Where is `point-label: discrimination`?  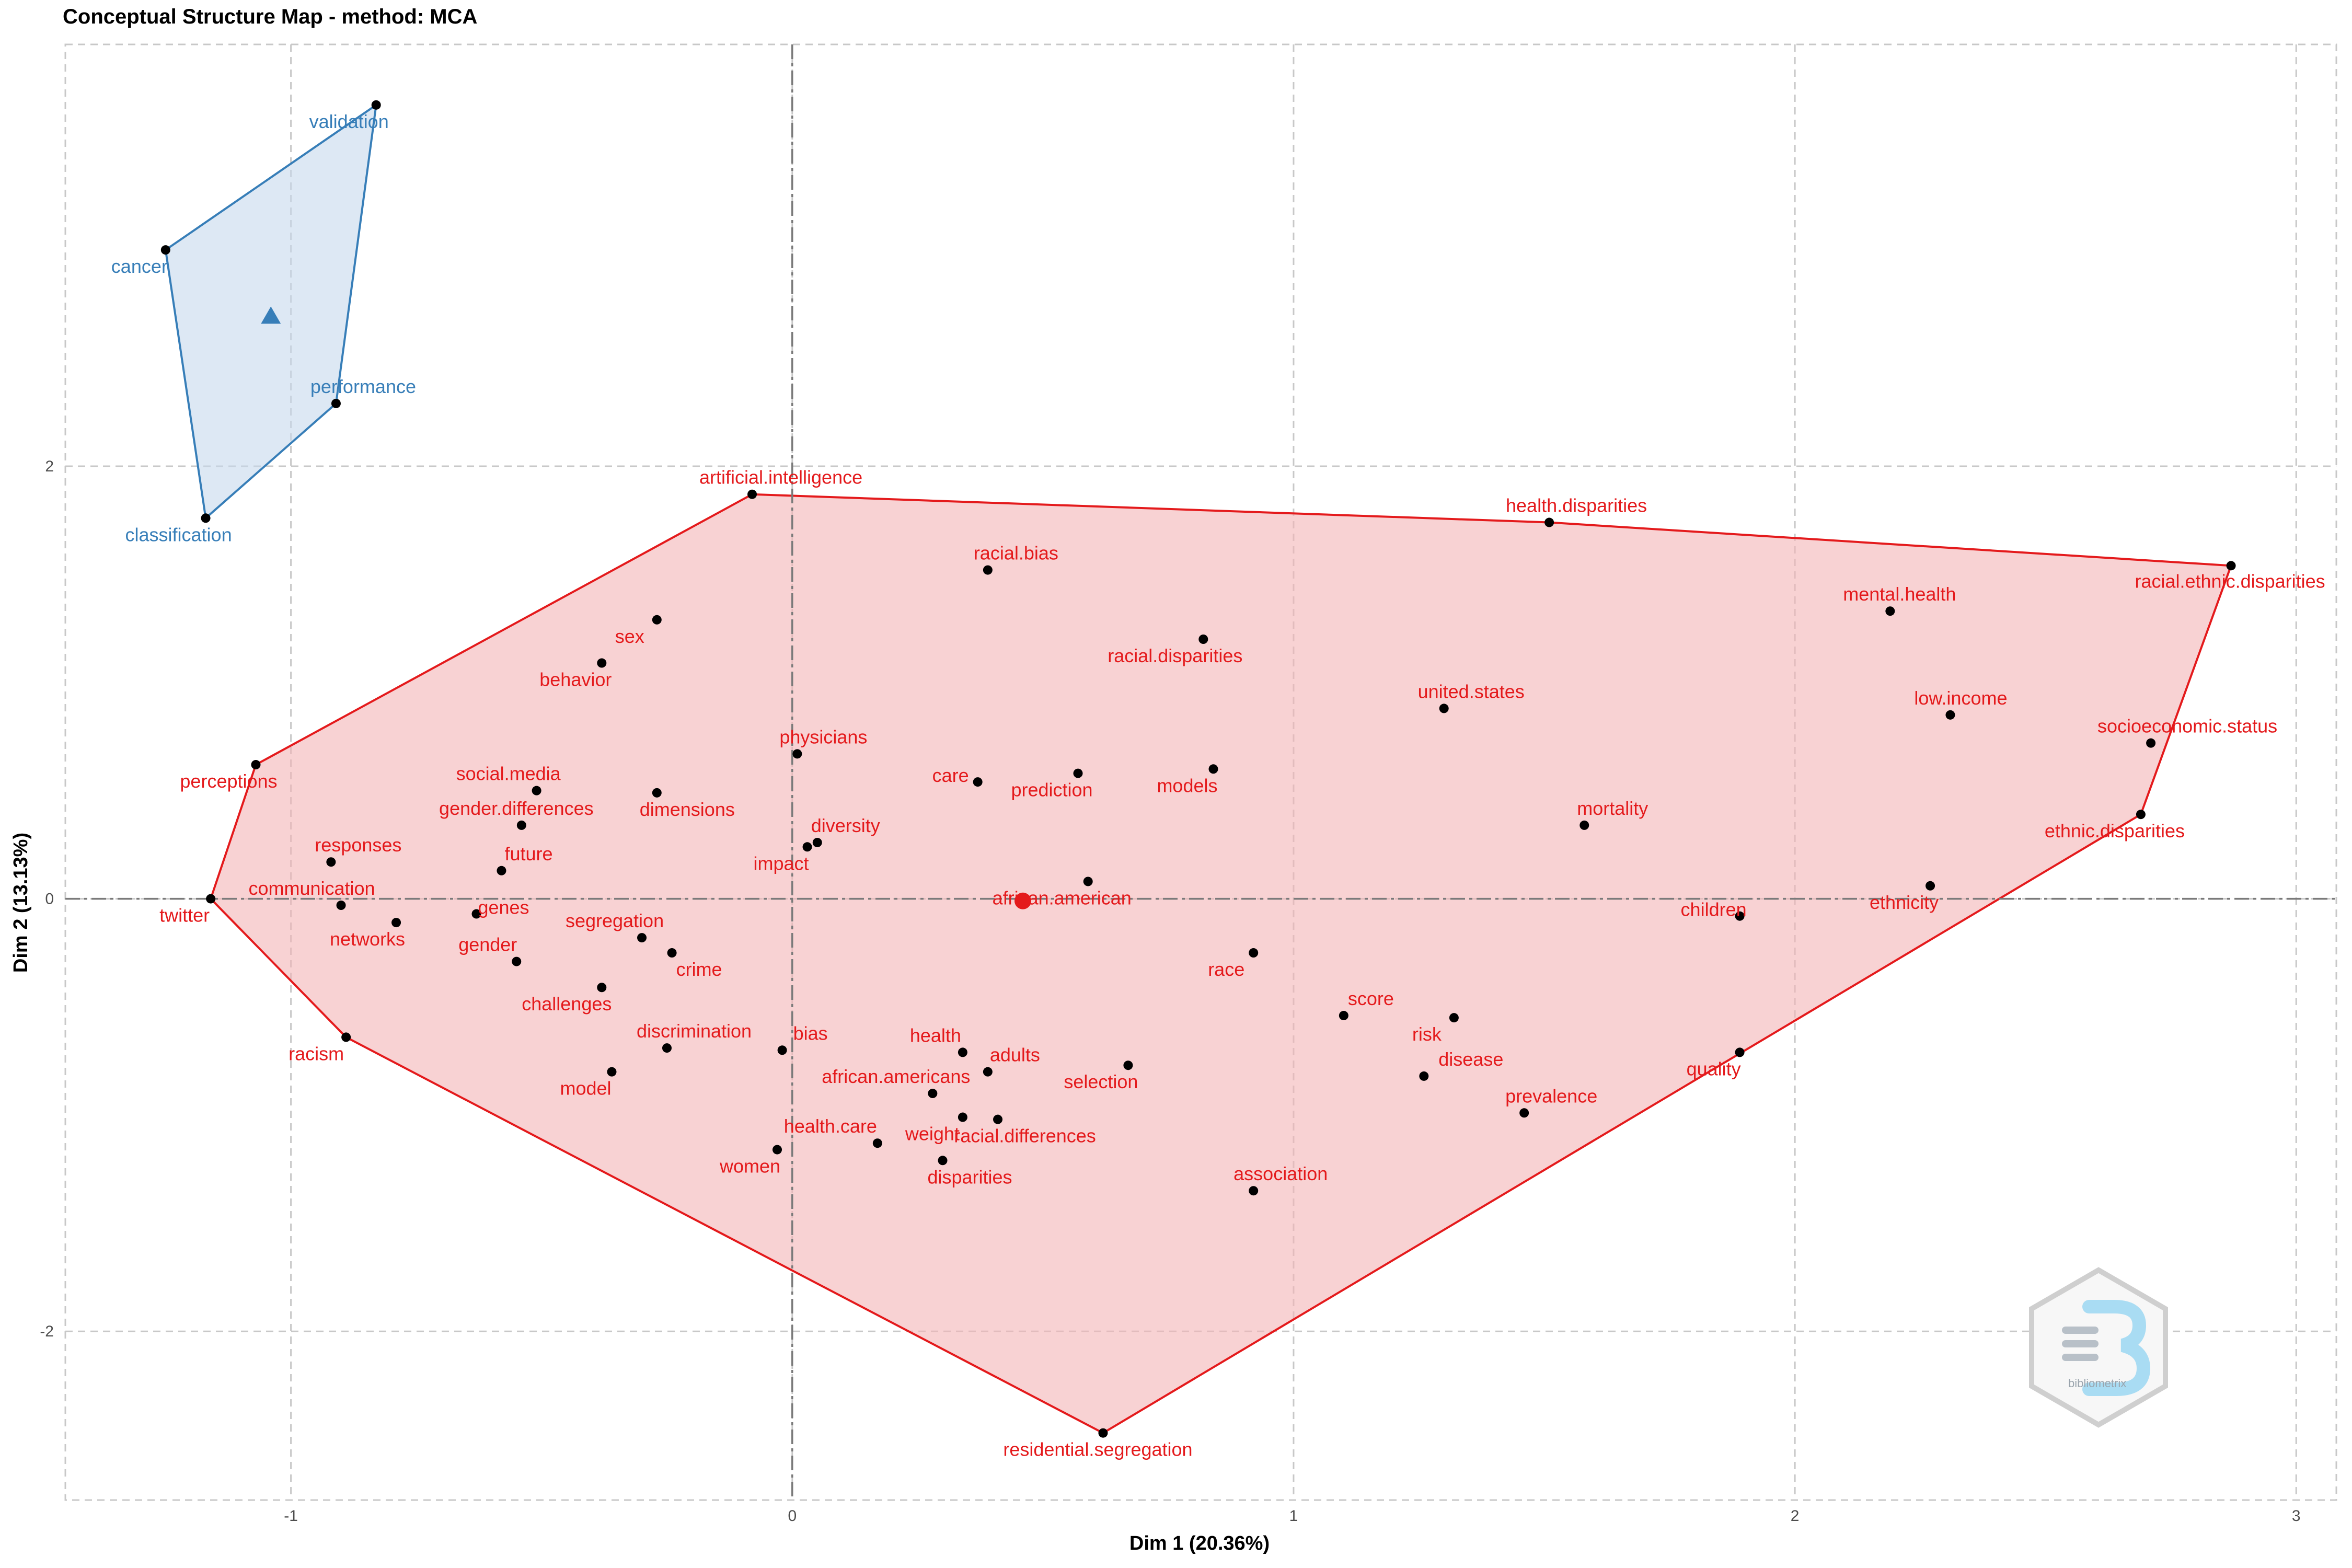 point-label: discrimination is located at coordinates (694, 1031).